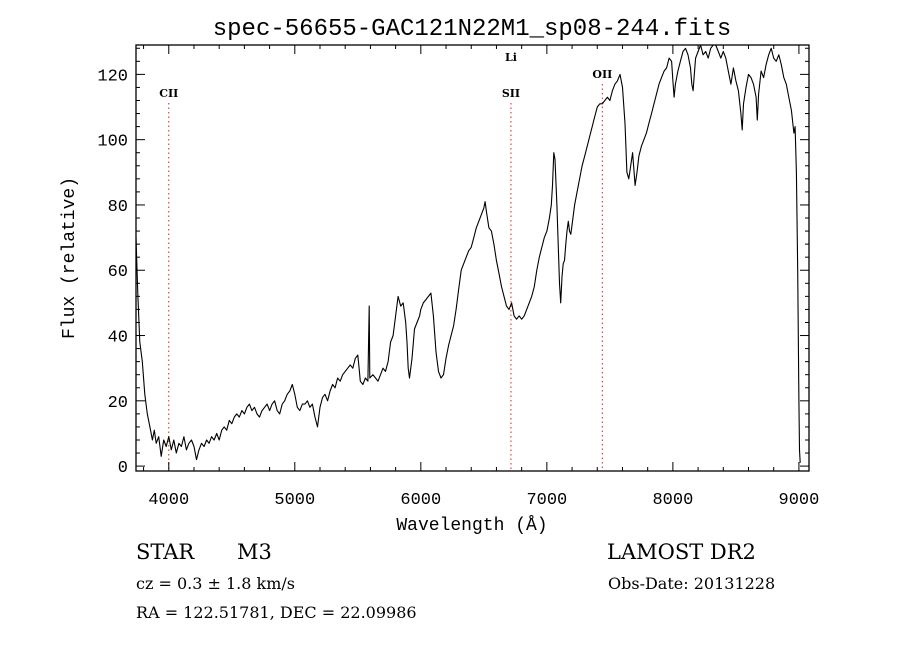 This screenshot has height=650, width=900. What do you see at coordinates (165, 552) in the screenshot?
I see `object-class: STAR` at bounding box center [165, 552].